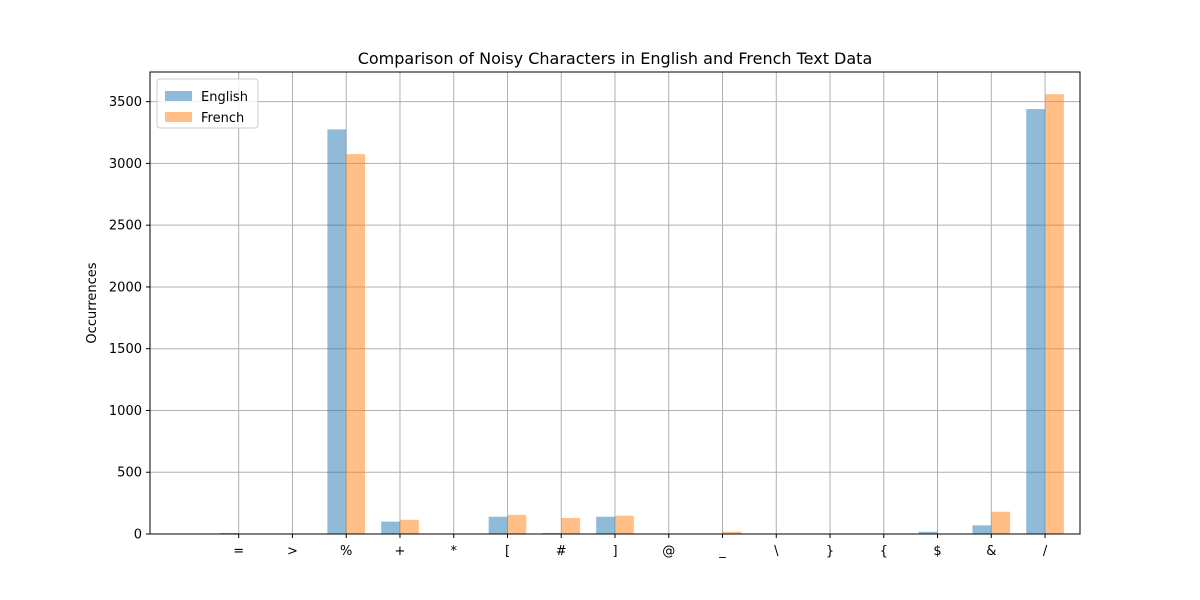 Image resolution: width=1200 pixels, height=600 pixels. Describe the element at coordinates (125, 287) in the screenshot. I see `y-tick-label: 2000` at that location.